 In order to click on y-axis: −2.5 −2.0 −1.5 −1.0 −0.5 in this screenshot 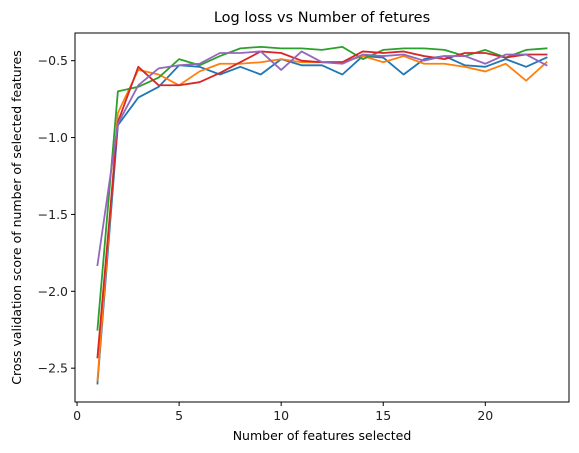, I will do `click(56, 214)`.